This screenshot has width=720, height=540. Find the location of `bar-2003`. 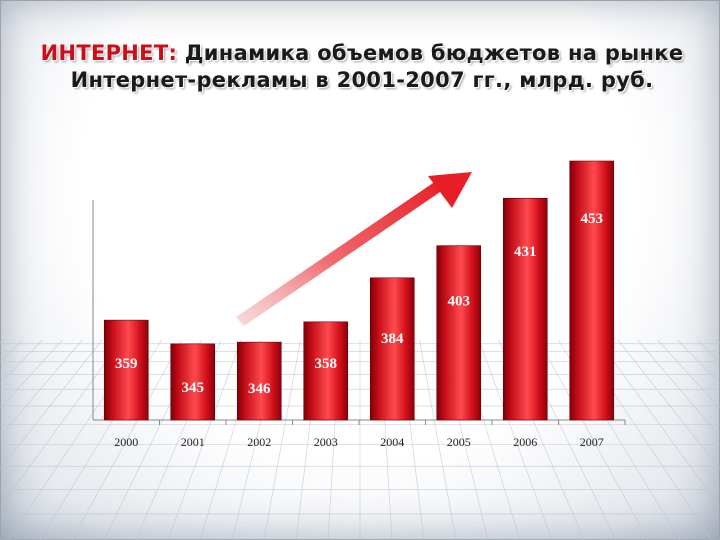

bar-2003 is located at coordinates (326, 371).